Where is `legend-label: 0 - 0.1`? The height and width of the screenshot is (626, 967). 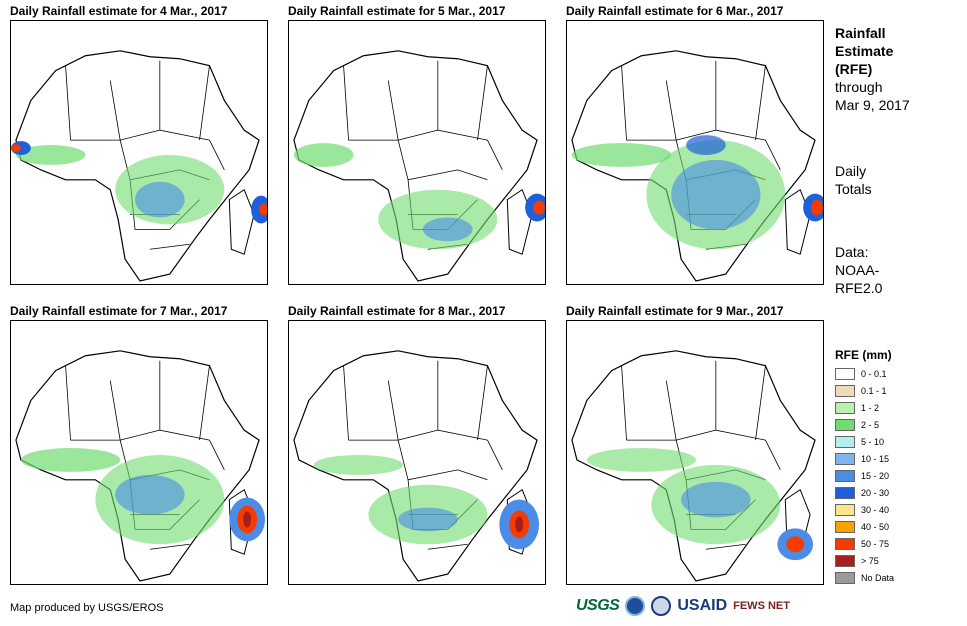
legend-label: 0 - 0.1 is located at coordinates (874, 373).